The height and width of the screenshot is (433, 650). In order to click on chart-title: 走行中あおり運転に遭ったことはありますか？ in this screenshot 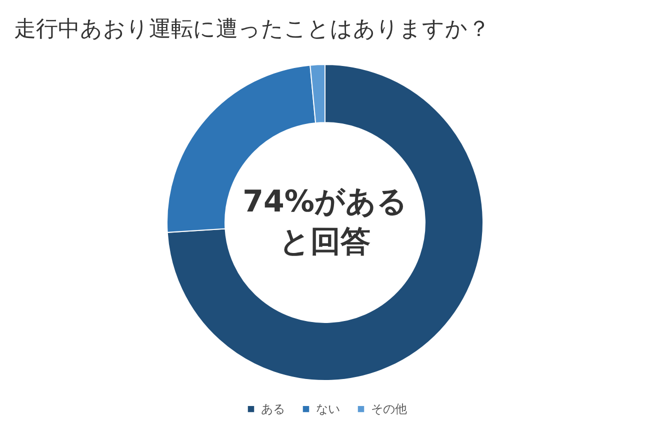, I will do `click(252, 29)`.